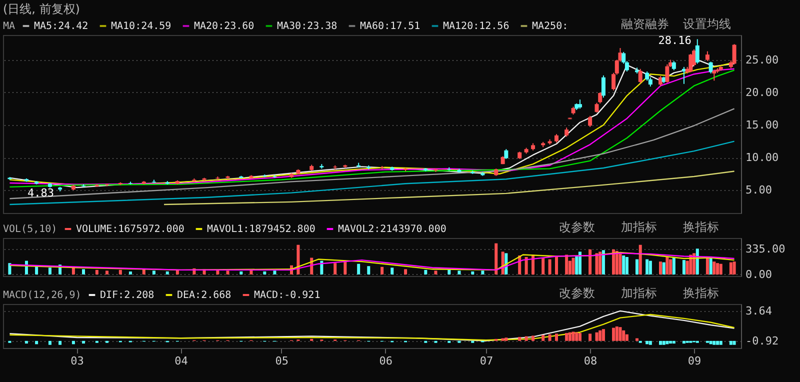  Describe the element at coordinates (759, 274) in the screenshot. I see `y-tick-label: 0.00` at that location.